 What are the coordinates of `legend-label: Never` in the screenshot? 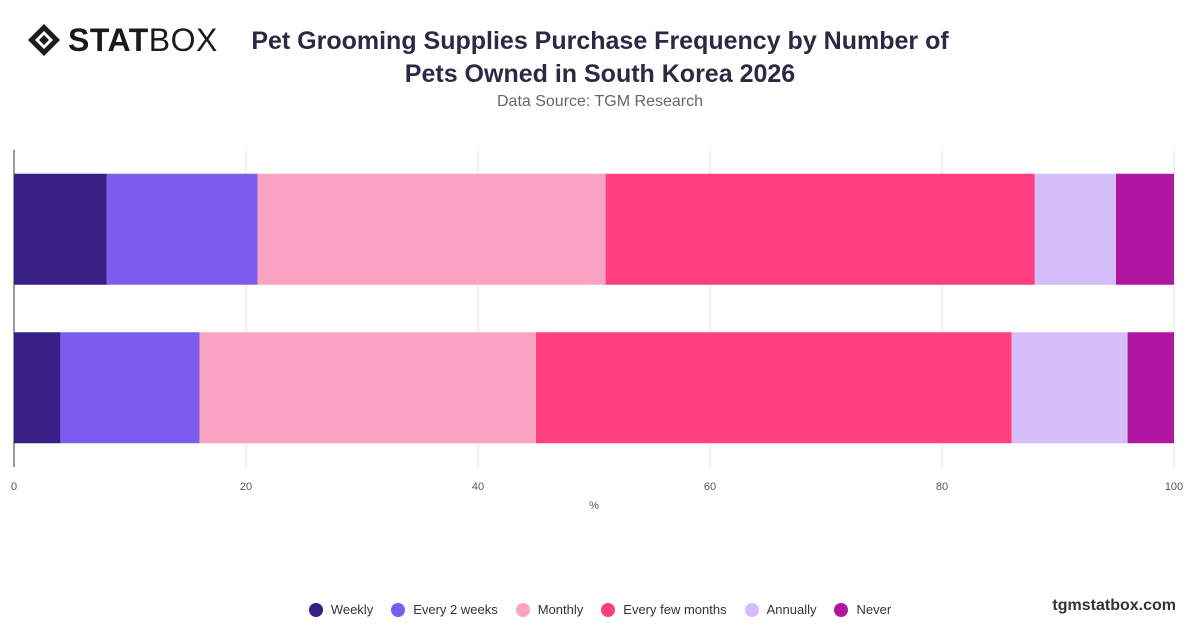 It's located at (874, 609).